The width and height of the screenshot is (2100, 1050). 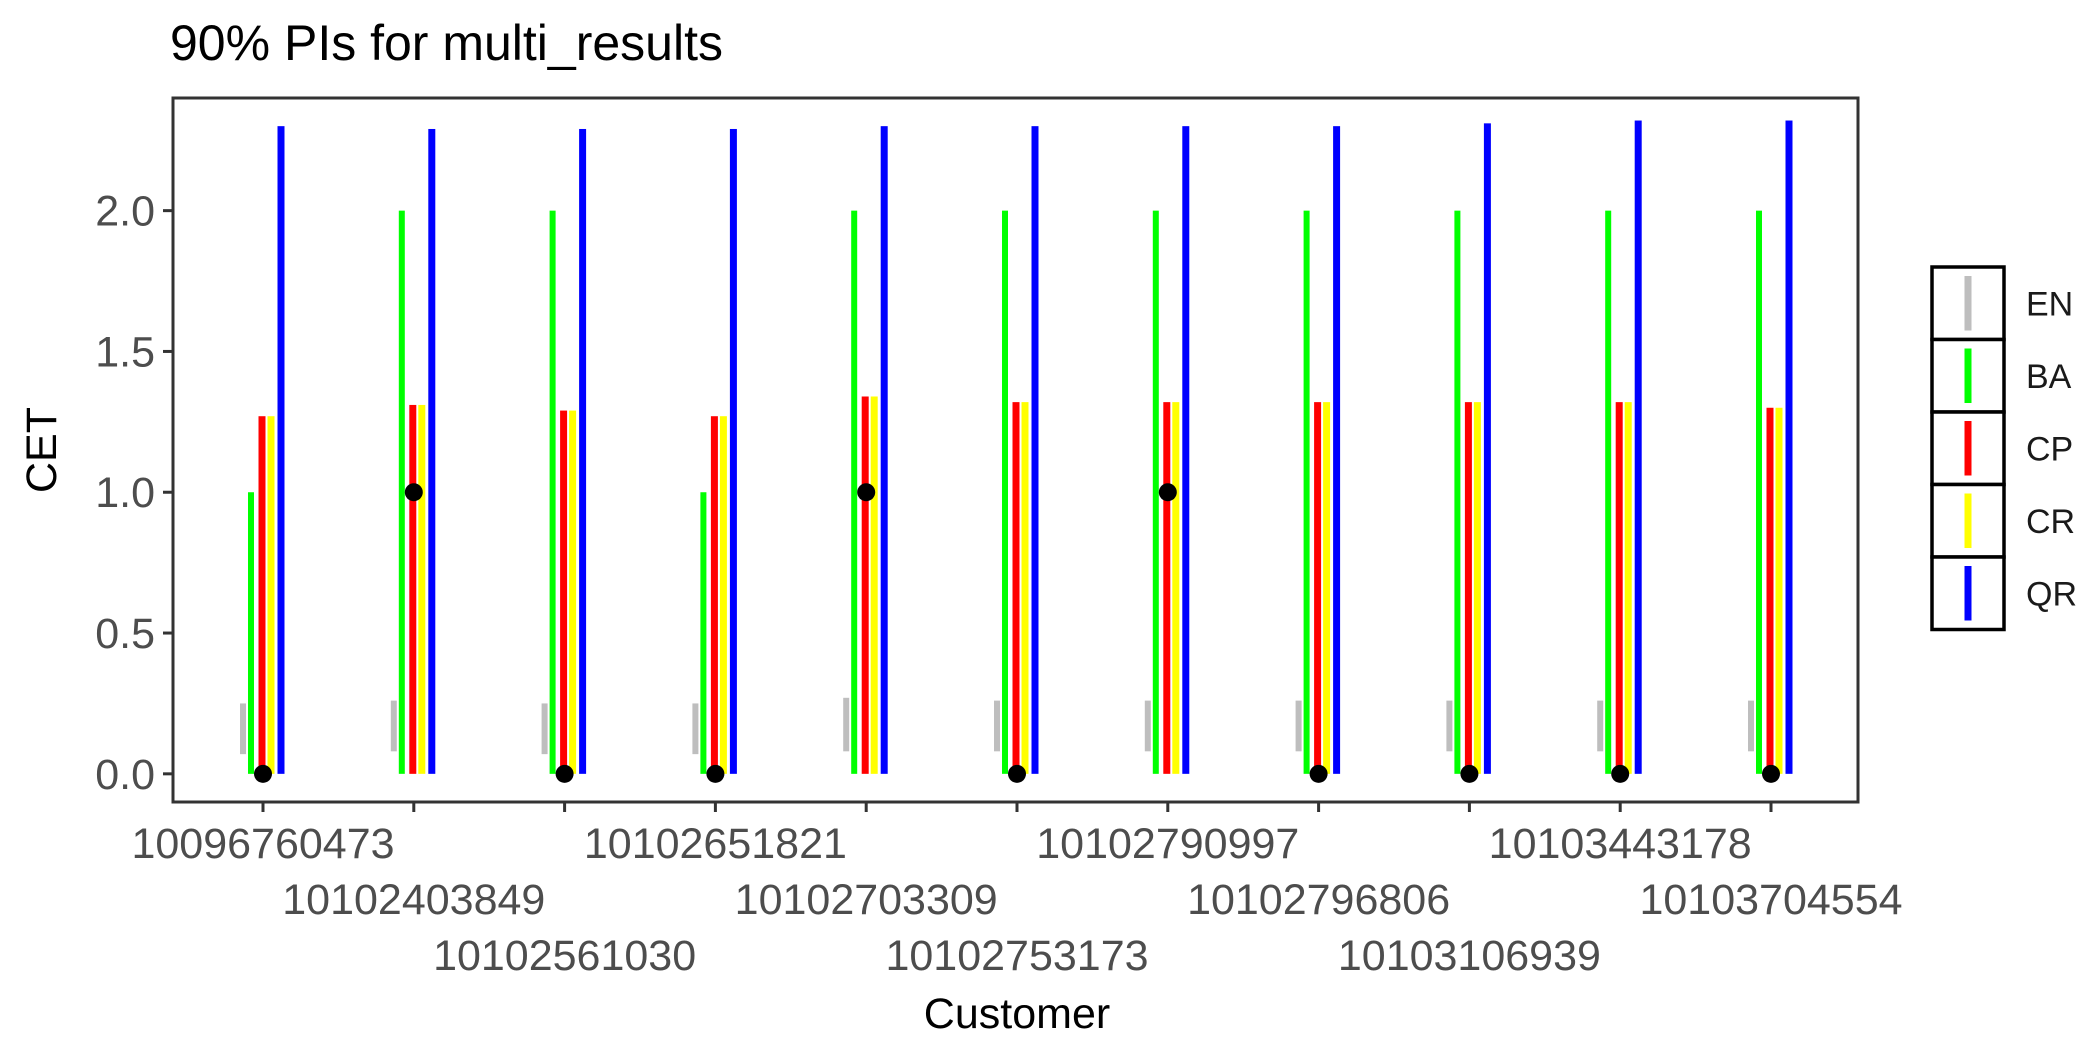 I want to click on legend-key-swatch-cr, so click(x=1968, y=520).